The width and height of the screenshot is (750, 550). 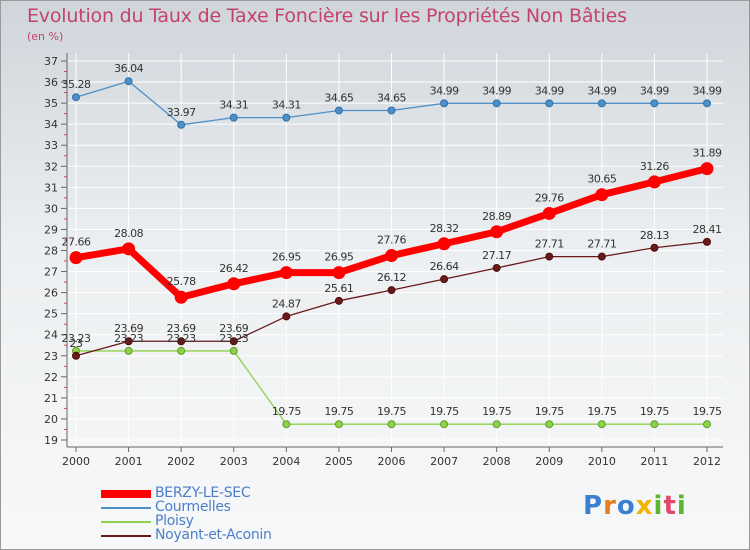 What do you see at coordinates (203, 493) in the screenshot?
I see `legend-label: BERZY-LE-SEC` at bounding box center [203, 493].